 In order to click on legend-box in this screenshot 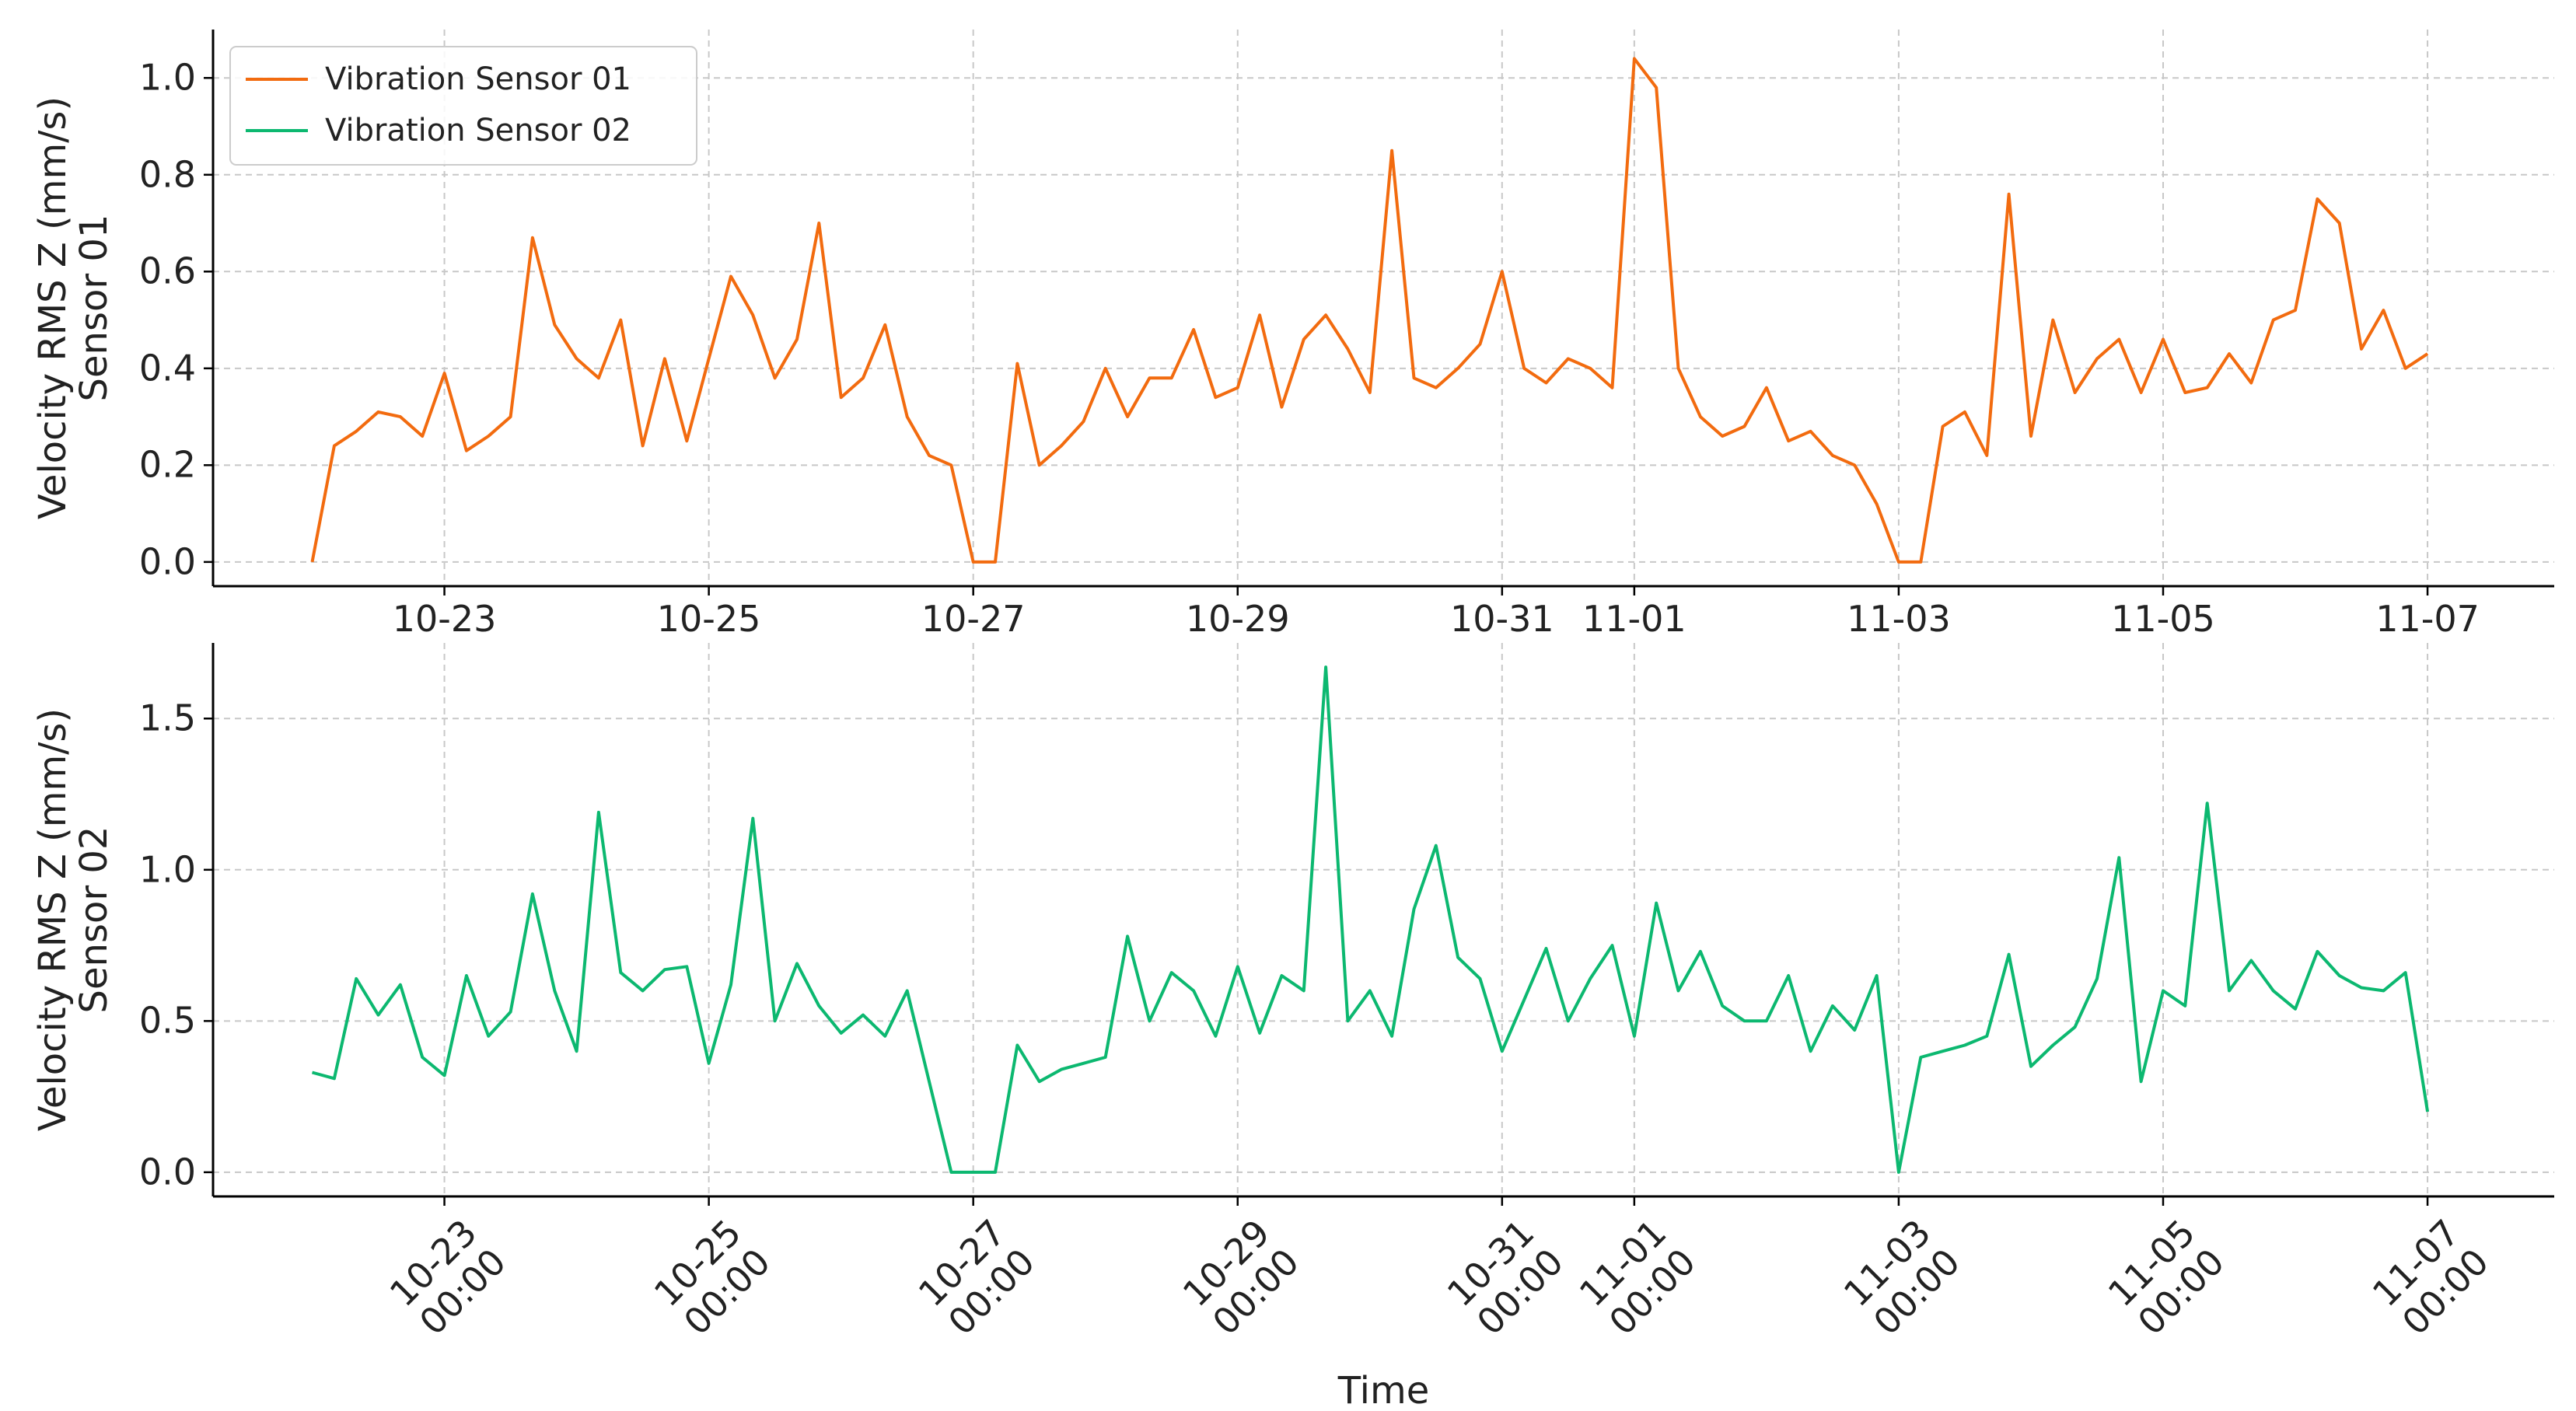, I will do `click(463, 106)`.